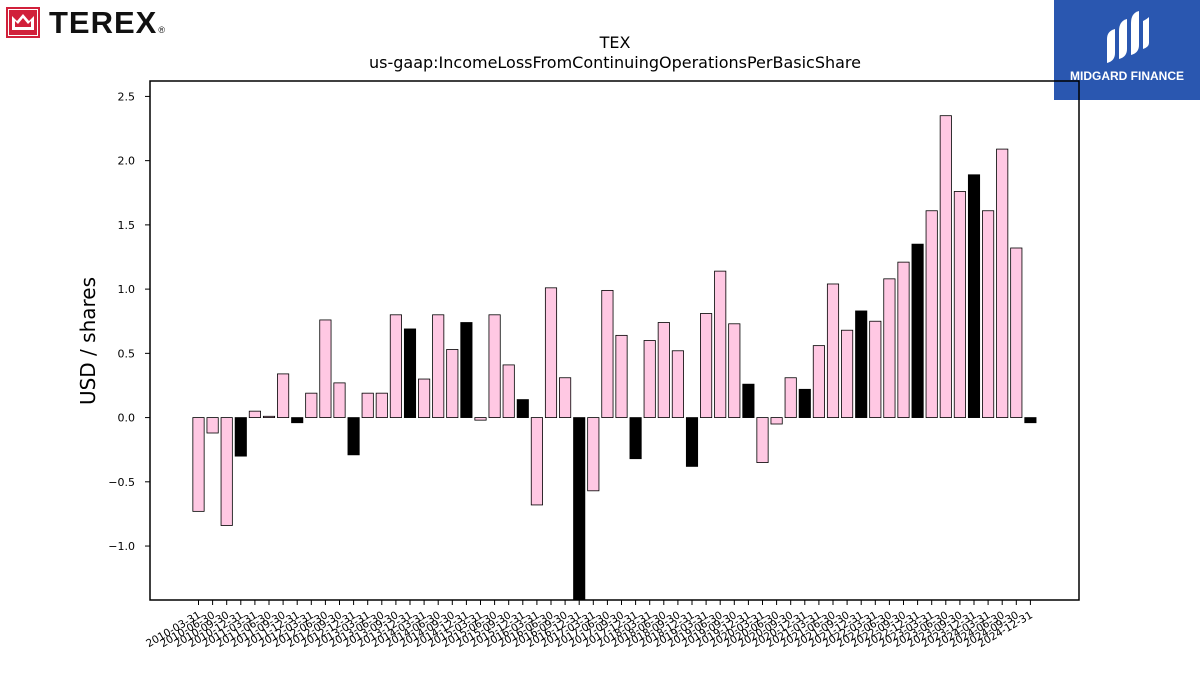 This screenshot has width=1200, height=675. Describe the element at coordinates (88, 341) in the screenshot. I see `y-axis-label: USD / shares` at that location.